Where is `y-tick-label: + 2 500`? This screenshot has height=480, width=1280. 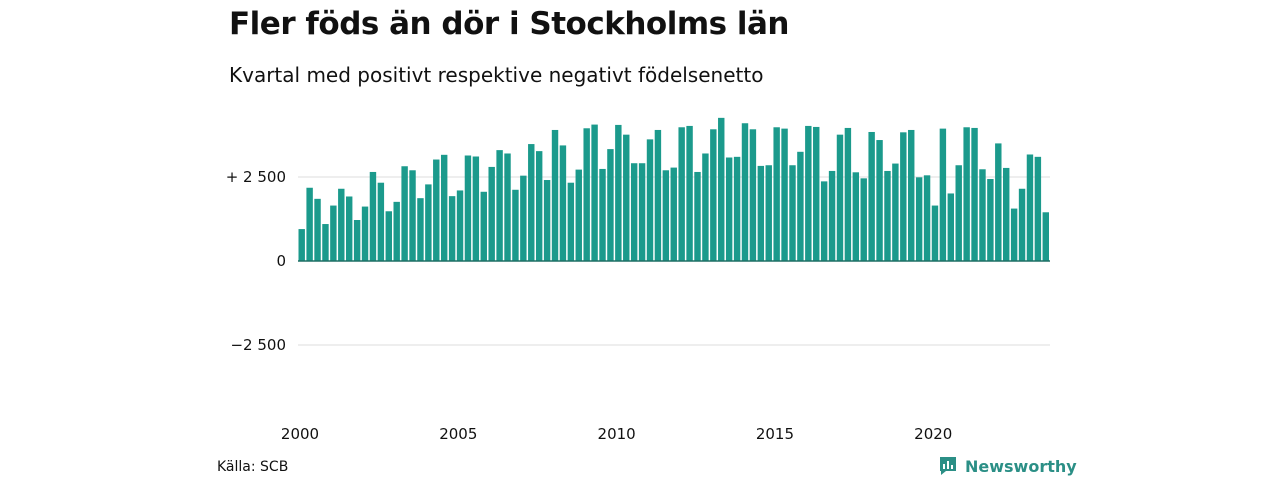
y-tick-label: + 2 500 is located at coordinates (256, 177).